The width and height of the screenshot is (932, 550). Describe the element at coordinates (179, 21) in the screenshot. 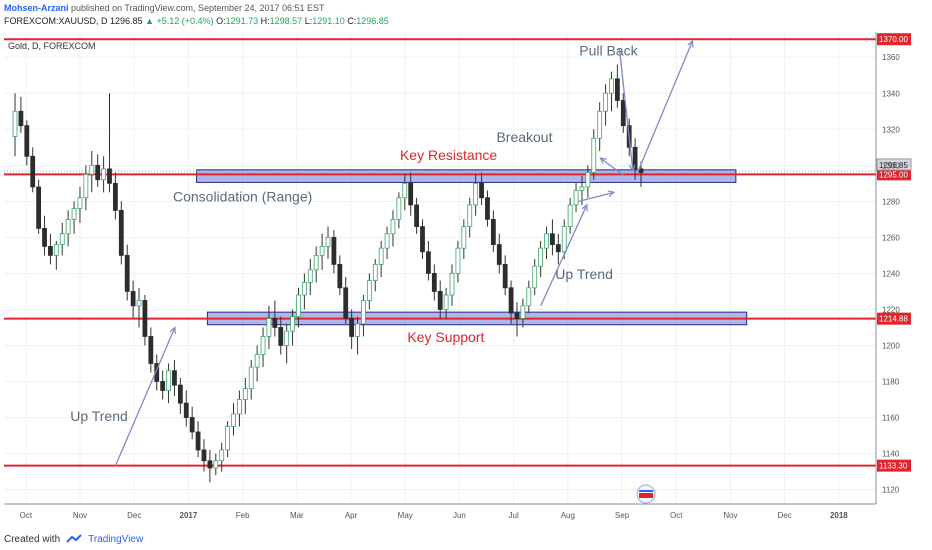

I see `price-change: ▲ +5.12 (+0.4%)` at that location.